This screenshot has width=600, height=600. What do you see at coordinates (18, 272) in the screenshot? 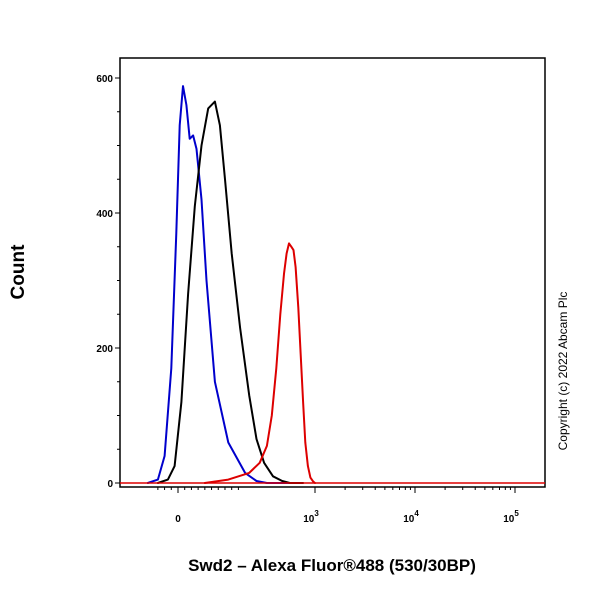
I see `y-axis-title: Count` at bounding box center [18, 272].